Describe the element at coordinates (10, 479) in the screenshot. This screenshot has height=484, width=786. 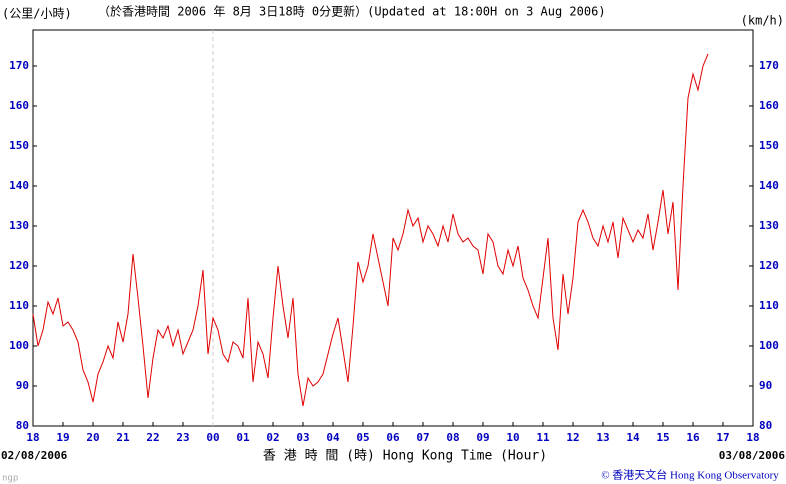
I see `watermark: ngp` at that location.